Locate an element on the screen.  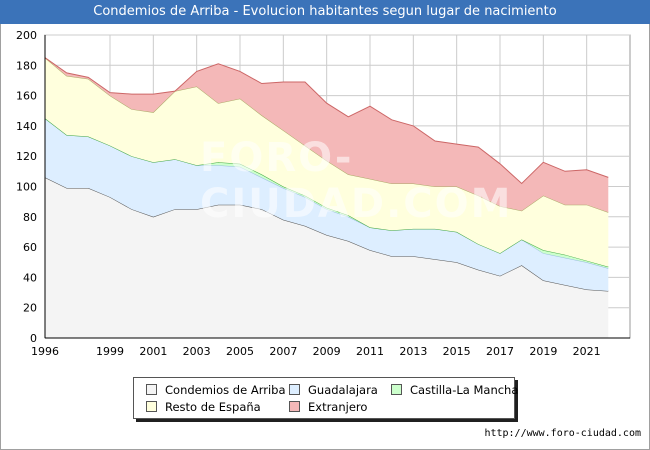
legend-label: Castilla-La Mancha is located at coordinates (464, 390).